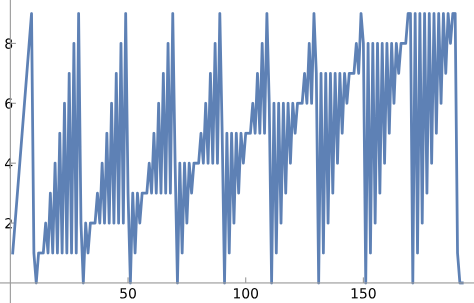 This screenshot has height=303, width=474. Describe the element at coordinates (364, 293) in the screenshot. I see `x-tick-label: 150` at that location.